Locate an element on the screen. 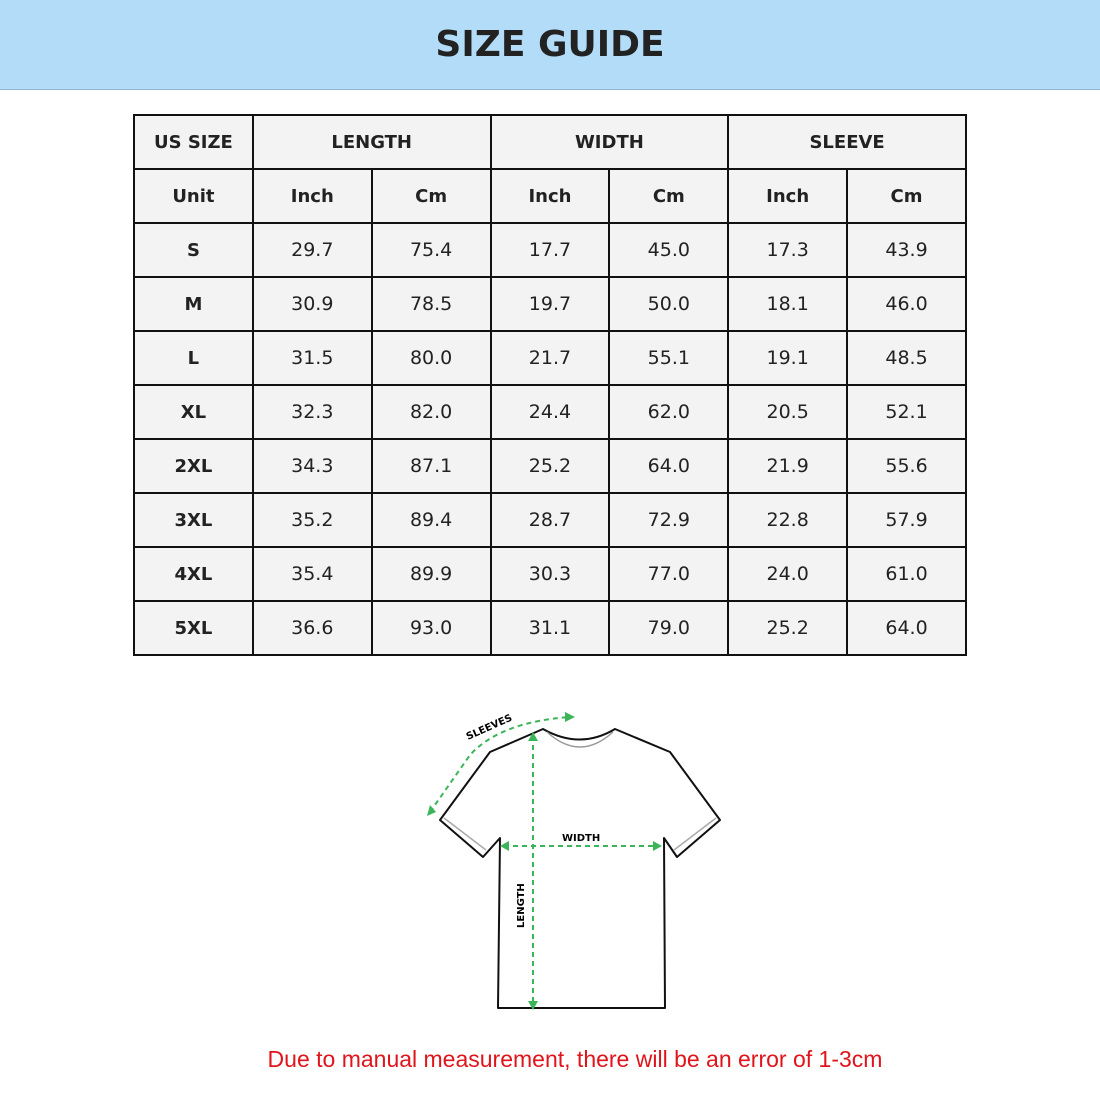 The width and height of the screenshot is (1100, 1100). measurement-cell: 46.0 is located at coordinates (906, 304).